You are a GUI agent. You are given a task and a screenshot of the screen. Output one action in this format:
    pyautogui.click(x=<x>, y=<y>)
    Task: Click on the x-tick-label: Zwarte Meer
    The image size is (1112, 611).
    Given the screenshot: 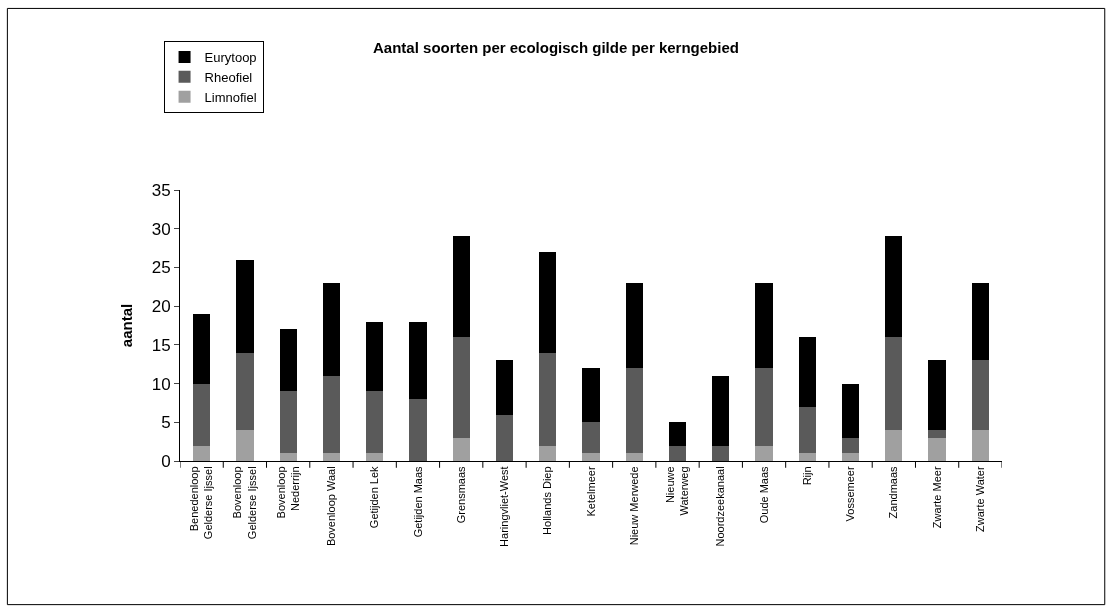 What is the action you would take?
    pyautogui.click(x=936, y=497)
    